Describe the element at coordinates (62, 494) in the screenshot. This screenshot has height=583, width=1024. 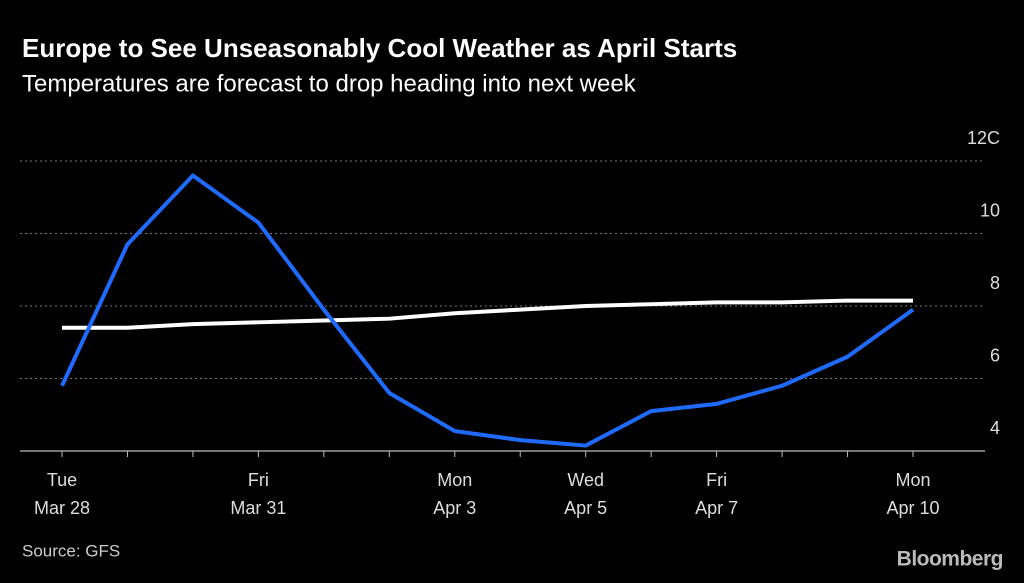
I see `x-tick-label: Tue Mar 28` at that location.